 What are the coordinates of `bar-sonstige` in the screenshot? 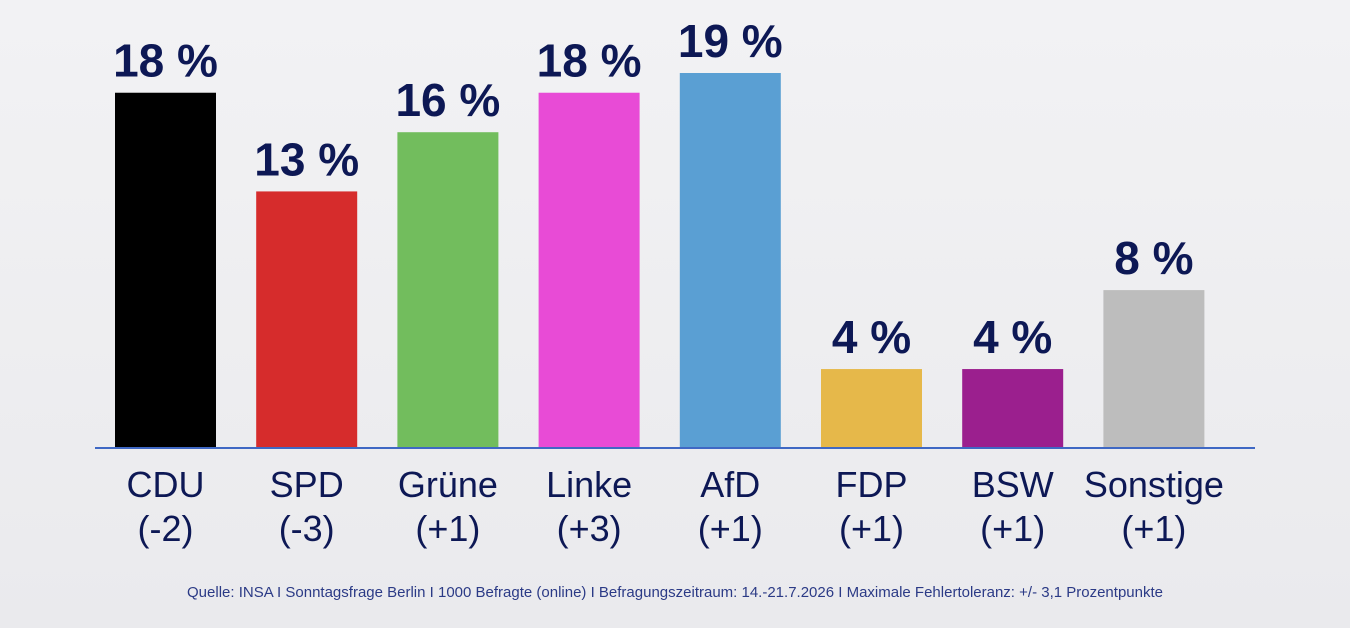 It's located at (1154, 369).